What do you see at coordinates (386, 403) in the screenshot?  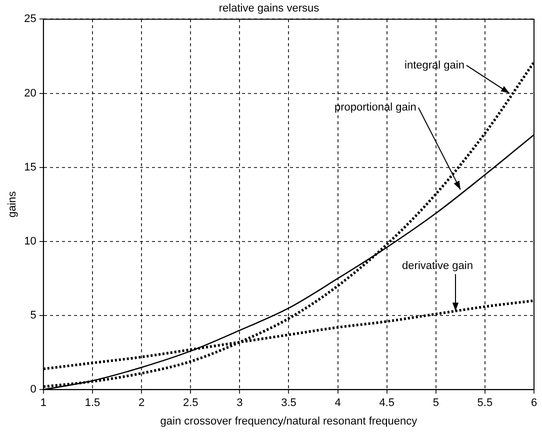 I see `x-tick-label: 4.5` at bounding box center [386, 403].